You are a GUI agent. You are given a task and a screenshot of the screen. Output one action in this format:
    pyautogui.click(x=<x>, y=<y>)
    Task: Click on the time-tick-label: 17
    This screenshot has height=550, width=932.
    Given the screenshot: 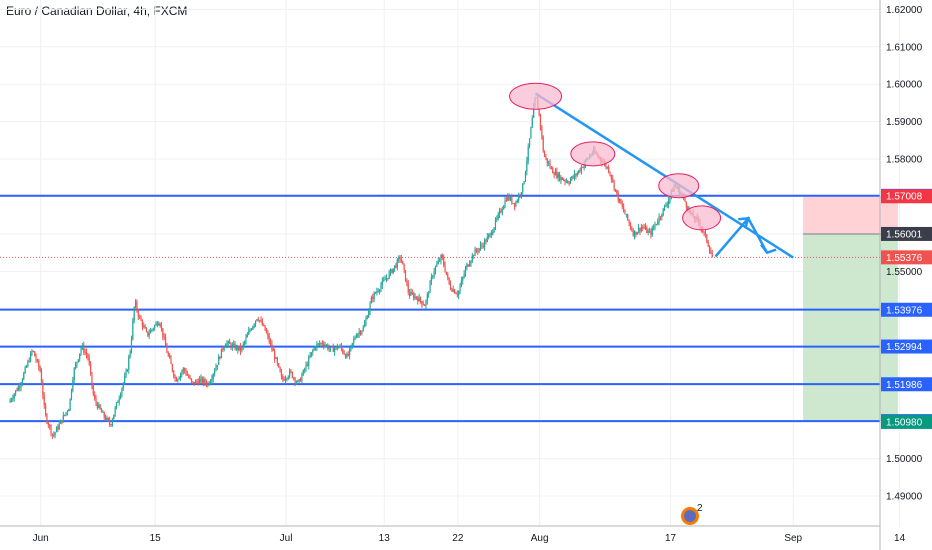 What is the action you would take?
    pyautogui.click(x=671, y=538)
    